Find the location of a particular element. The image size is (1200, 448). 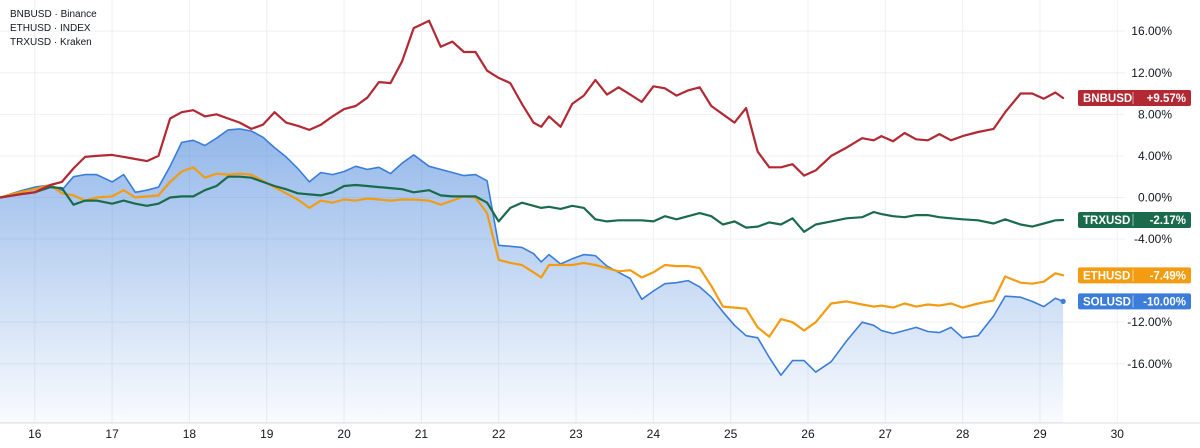

x-tick-label: 26 is located at coordinates (808, 434).